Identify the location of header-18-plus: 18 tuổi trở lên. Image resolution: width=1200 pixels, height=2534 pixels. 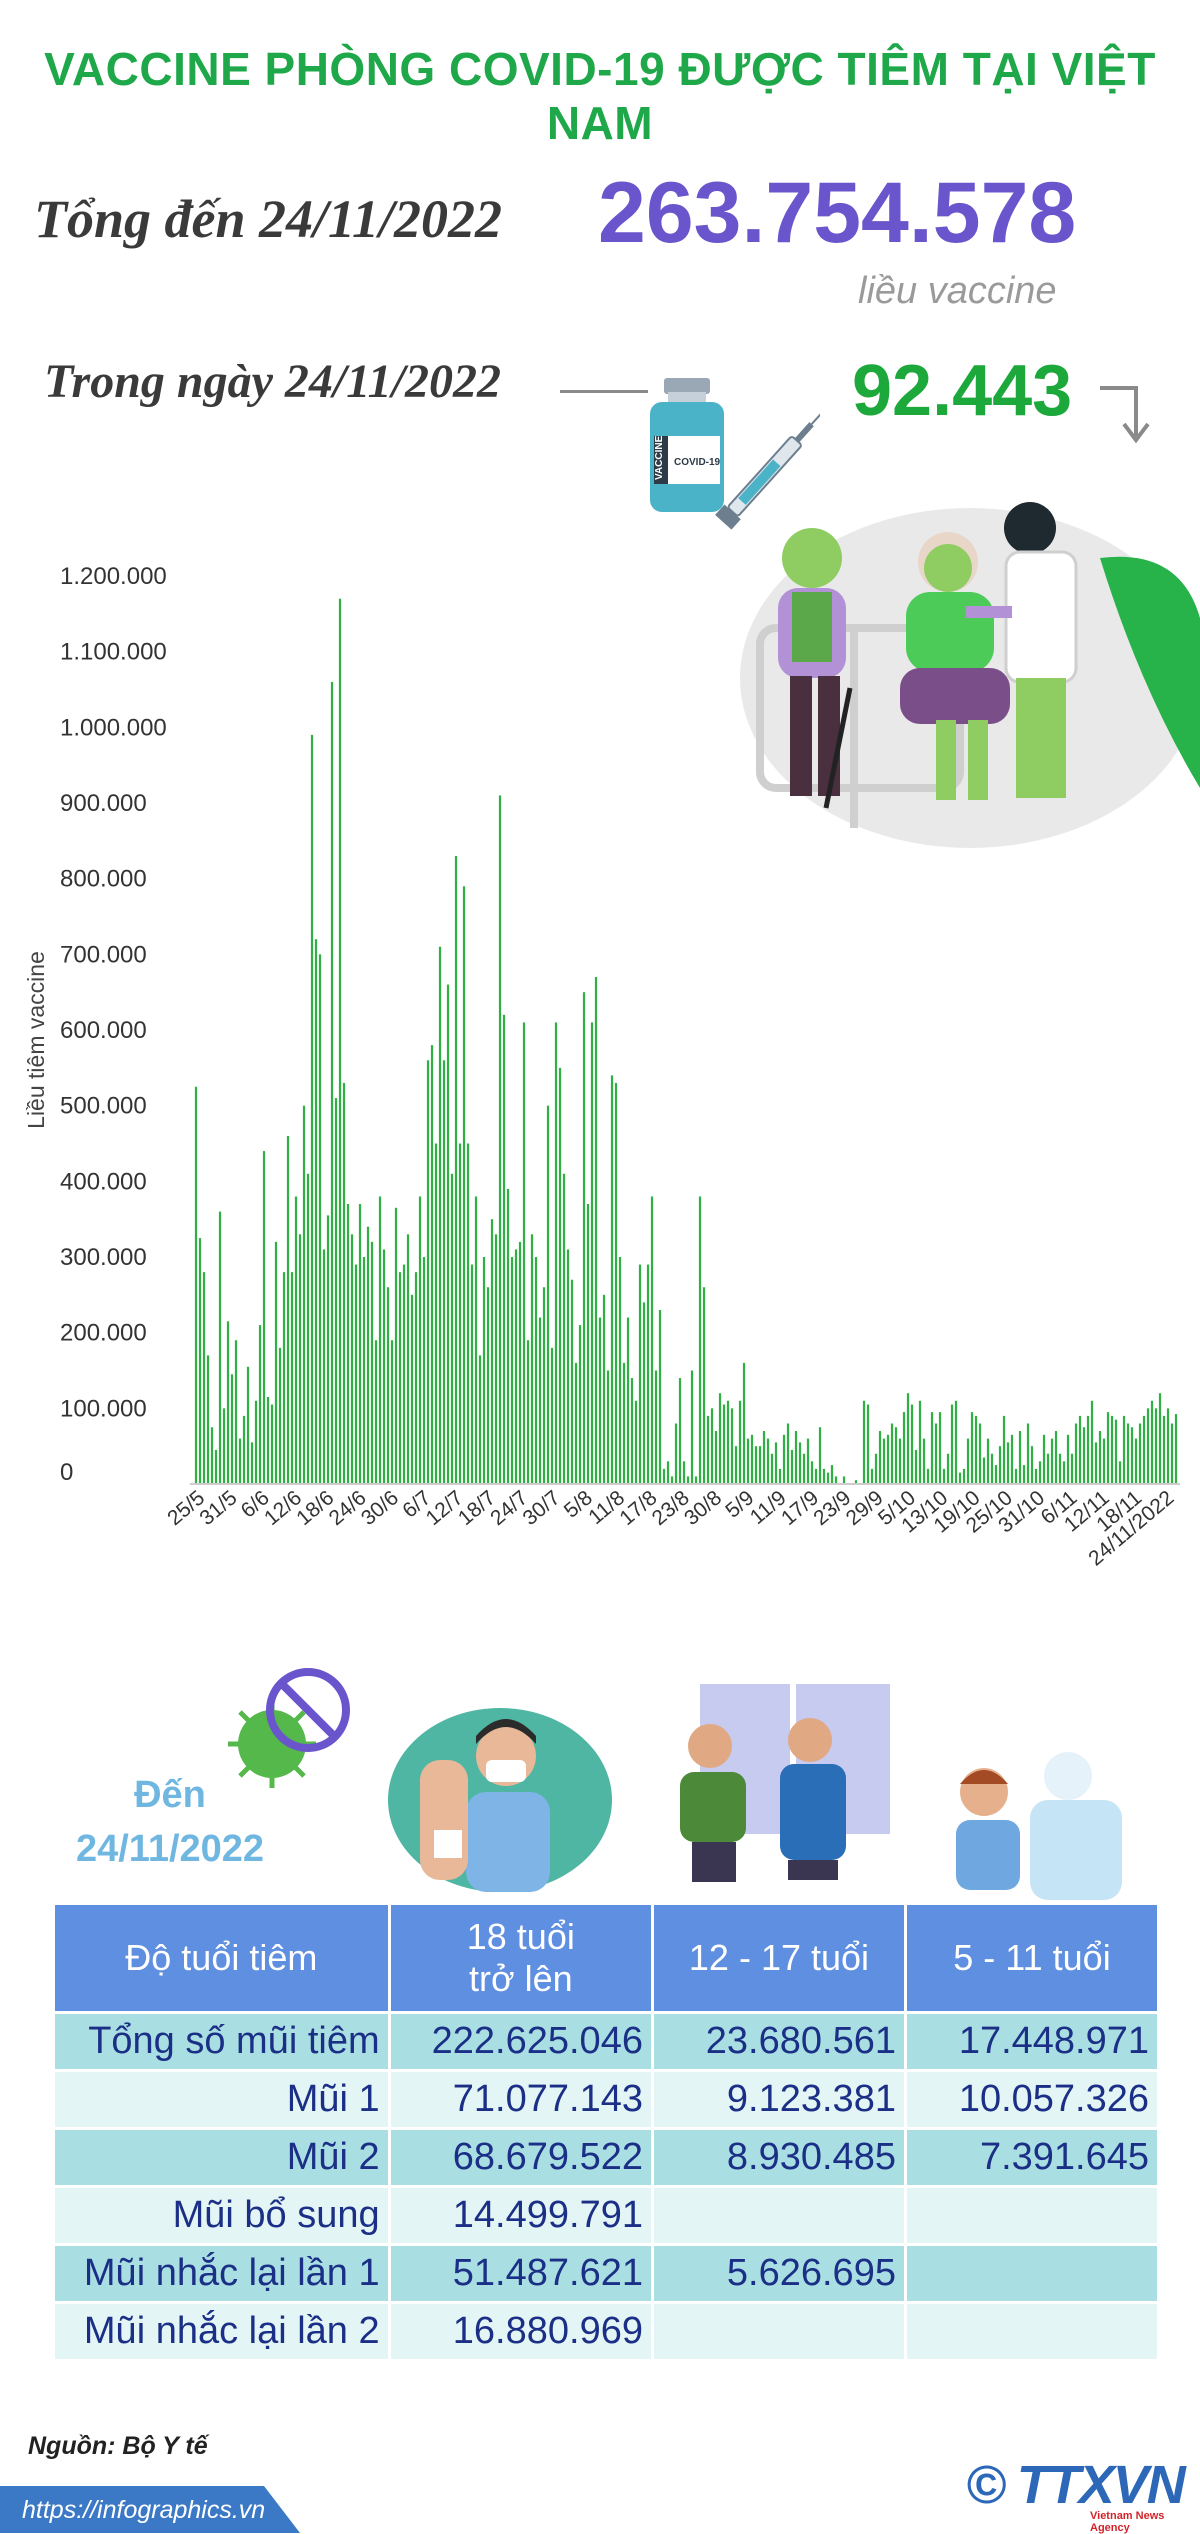
(520, 1958).